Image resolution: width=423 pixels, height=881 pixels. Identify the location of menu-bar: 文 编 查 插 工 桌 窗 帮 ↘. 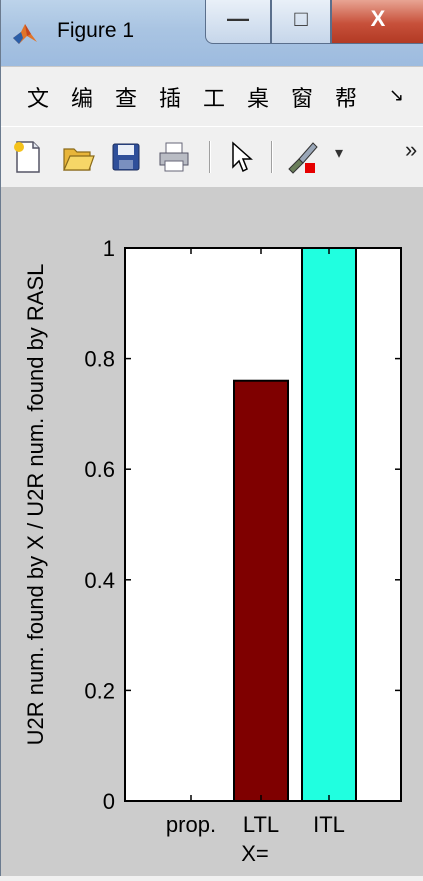
(212, 96).